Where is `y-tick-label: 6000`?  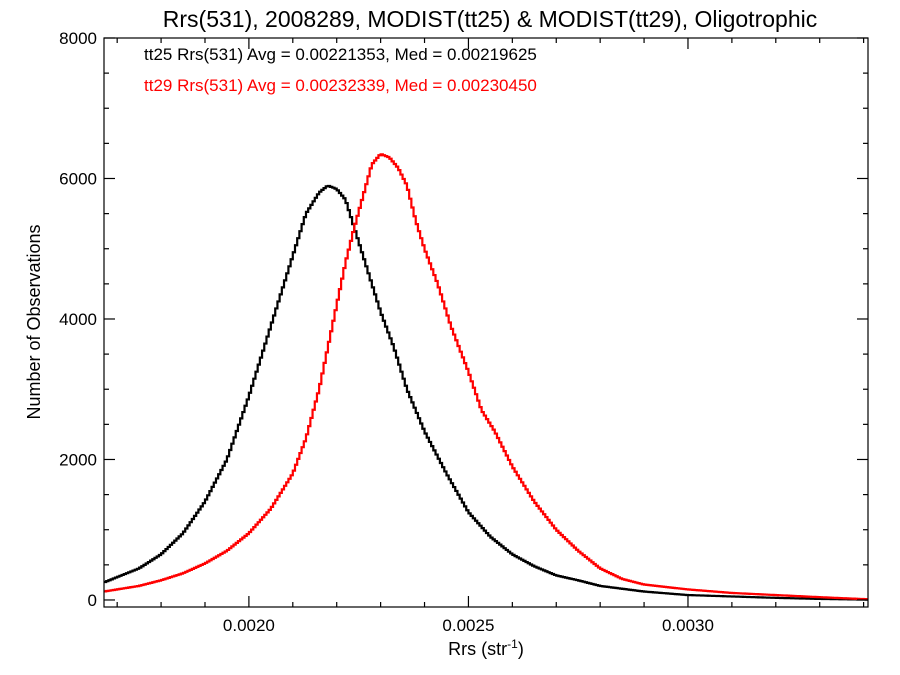 y-tick-label: 6000 is located at coordinates (78, 178).